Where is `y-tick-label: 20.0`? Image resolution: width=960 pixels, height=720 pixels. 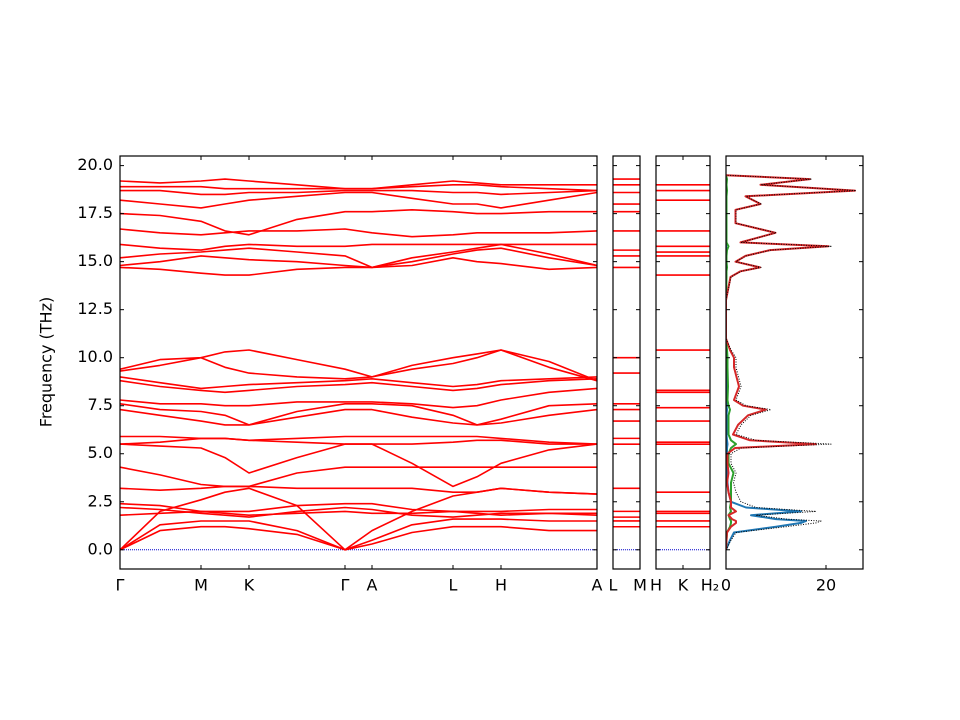
y-tick-label: 20.0 is located at coordinates (95, 164).